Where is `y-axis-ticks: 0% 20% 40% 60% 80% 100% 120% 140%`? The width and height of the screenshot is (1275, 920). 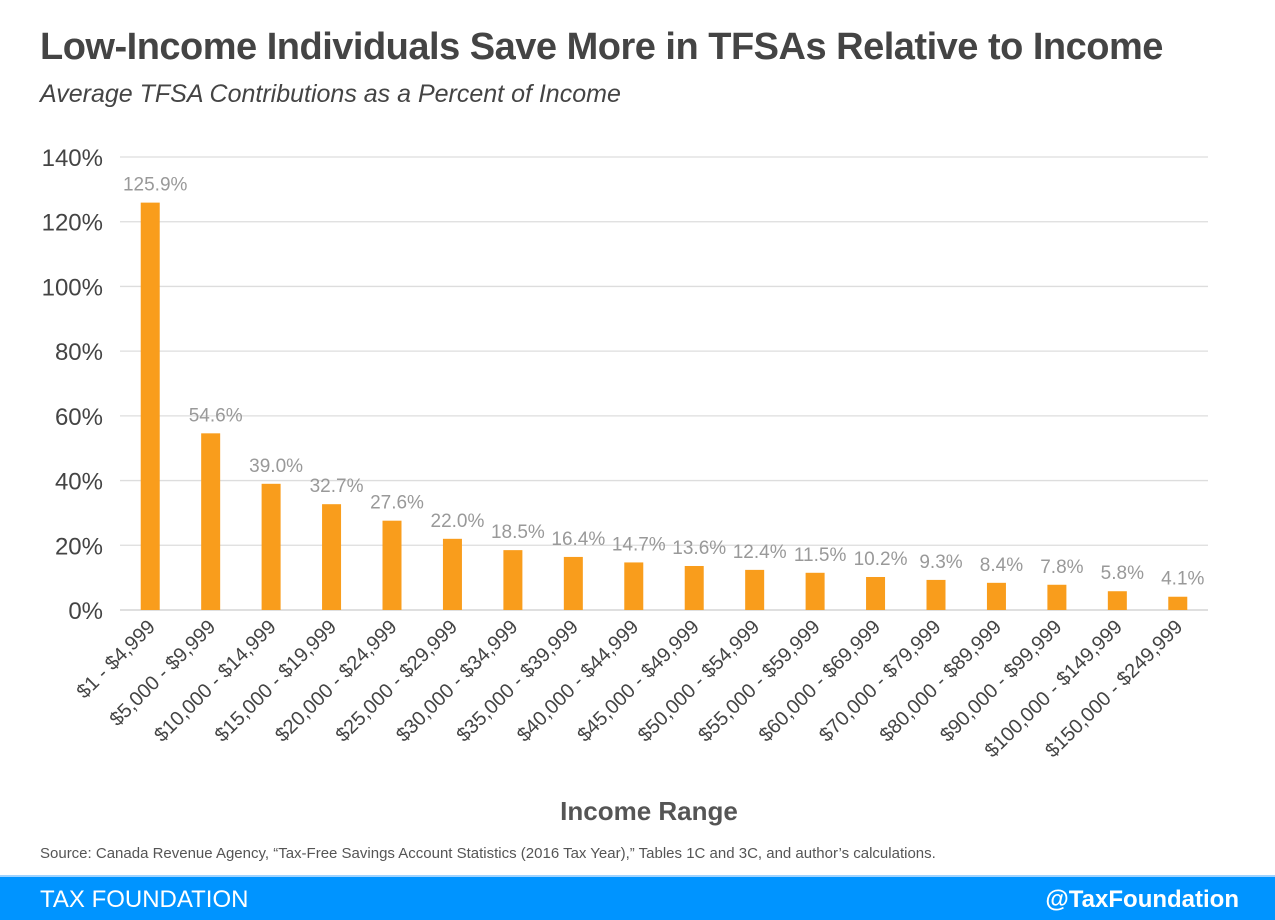
y-axis-ticks: 0% 20% 40% 60% 80% 100% 120% 140% is located at coordinates (72, 385).